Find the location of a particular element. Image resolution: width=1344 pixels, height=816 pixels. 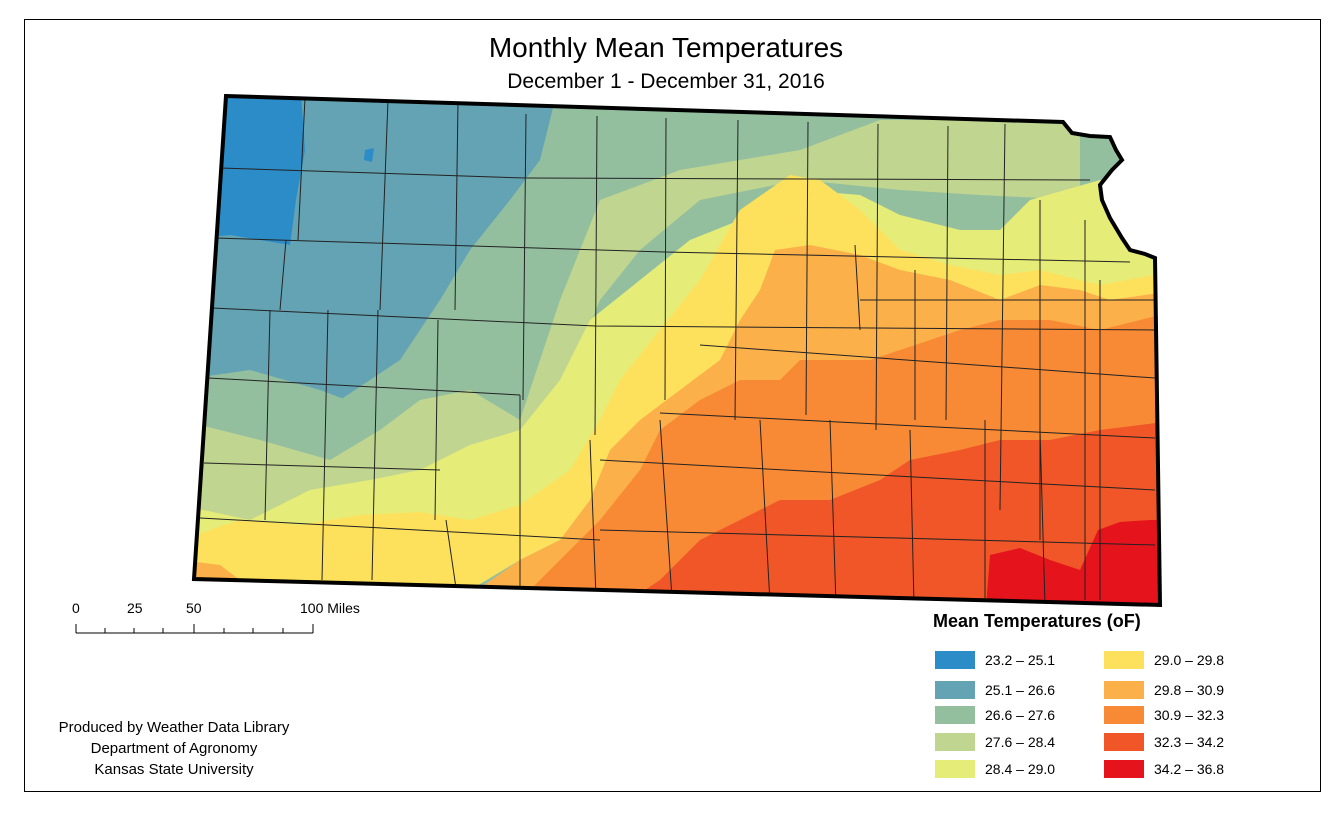

credit-line: Produced by Weather Data Library is located at coordinates (174, 727).